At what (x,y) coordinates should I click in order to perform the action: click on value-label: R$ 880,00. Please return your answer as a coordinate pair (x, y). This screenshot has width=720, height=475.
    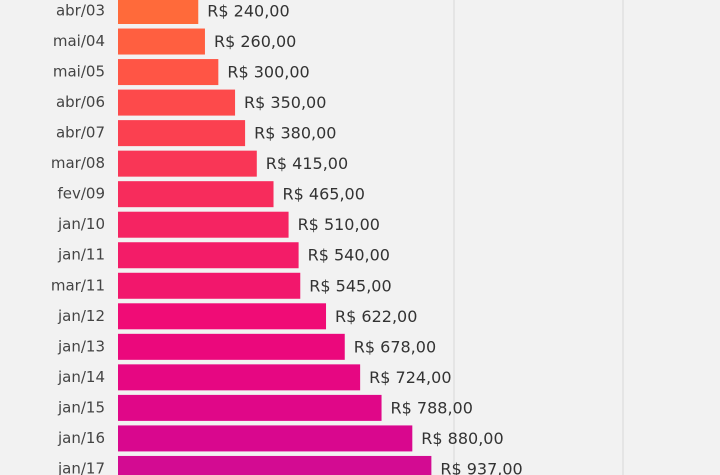
    Looking at the image, I should click on (462, 438).